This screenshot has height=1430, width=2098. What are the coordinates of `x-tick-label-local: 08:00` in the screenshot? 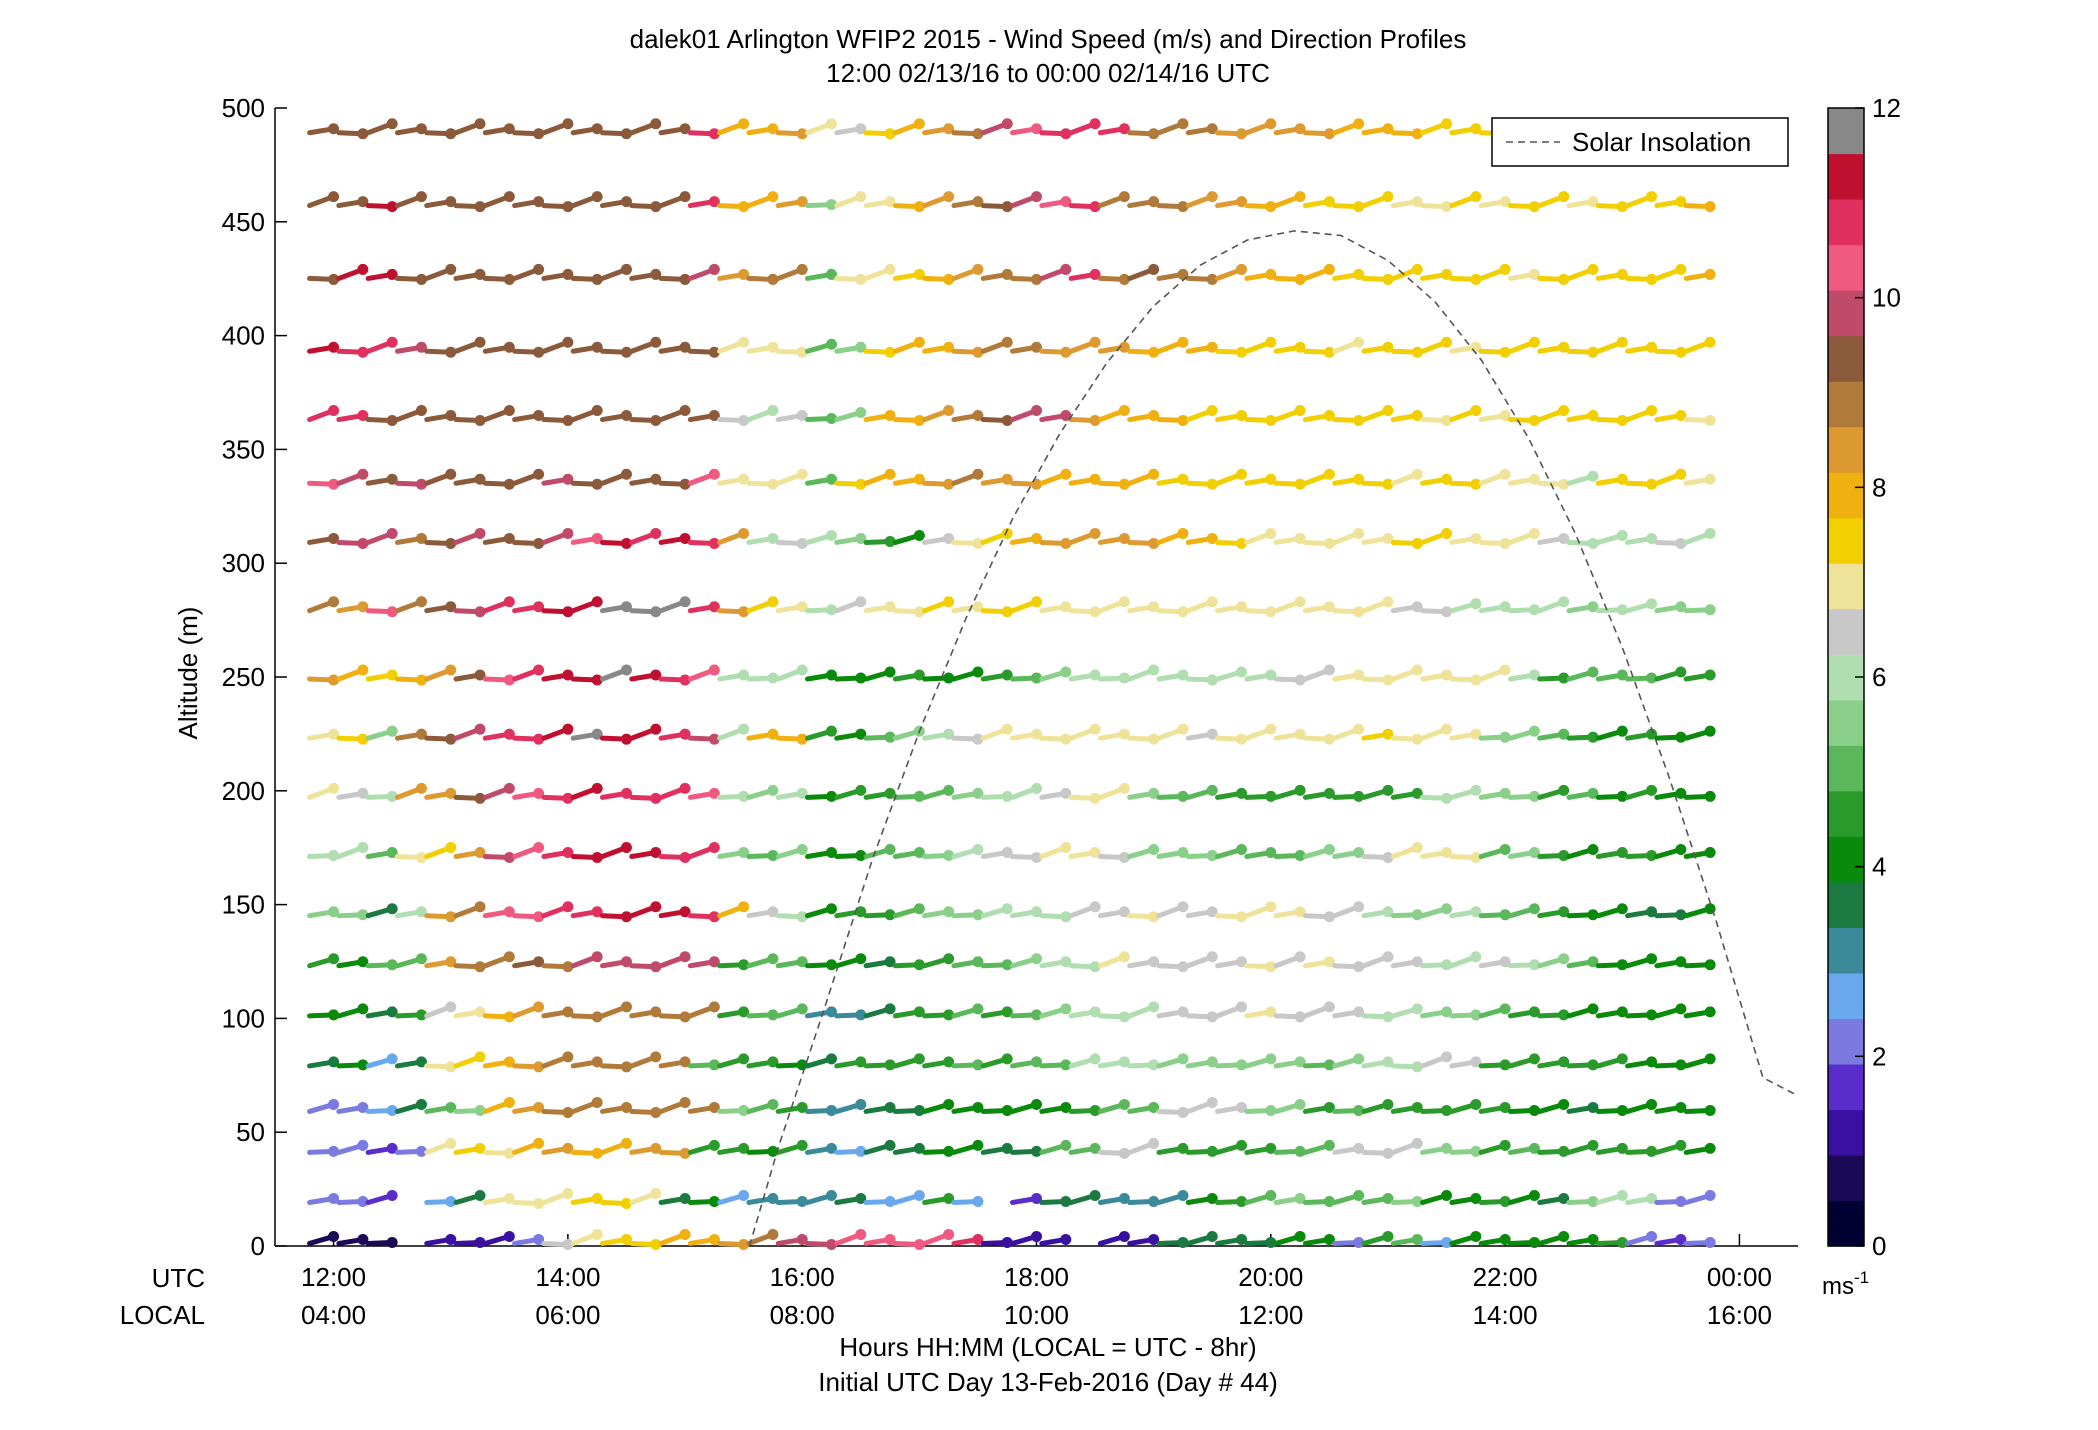 It's located at (802, 1315).